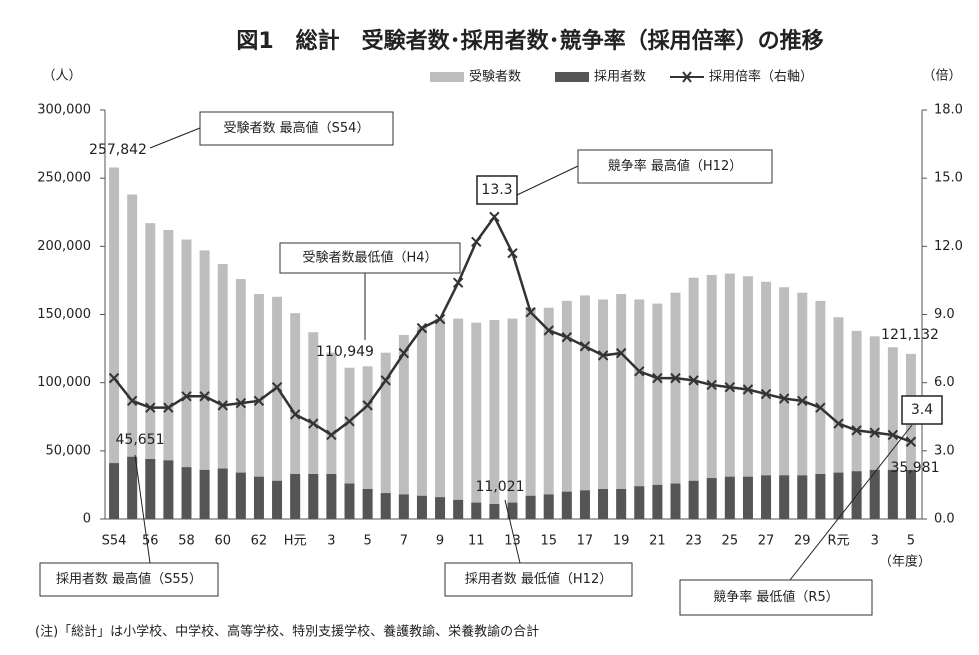  I want to click on x-tick-label: 23, so click(693, 541).